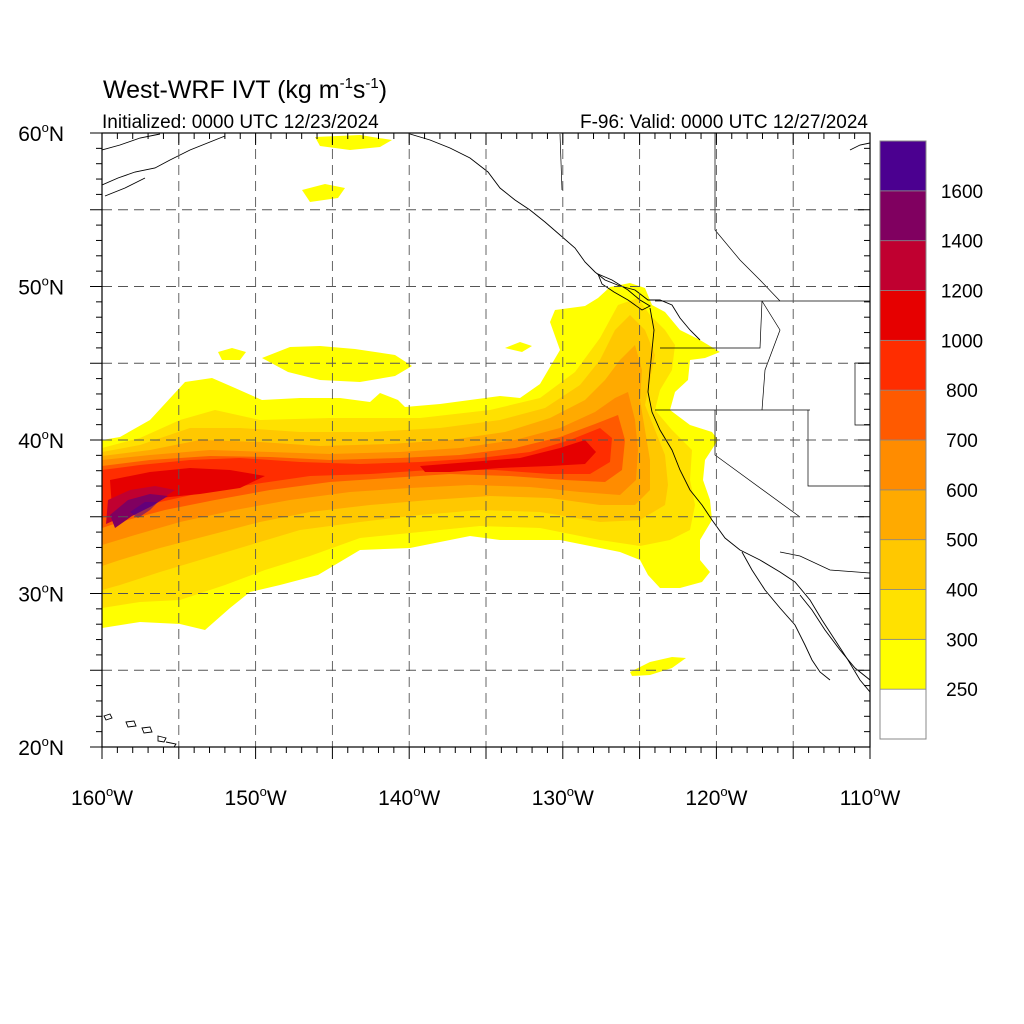  Describe the element at coordinates (102, 797) in the screenshot. I see `lon-label: 160oW` at that location.